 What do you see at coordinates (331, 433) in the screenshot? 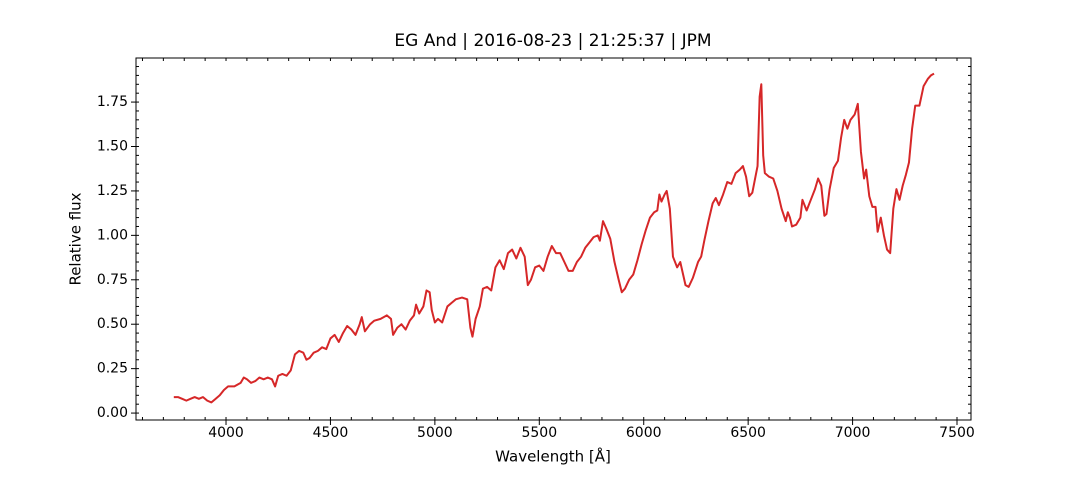
I see `x-tick-label: 4500` at bounding box center [331, 433].